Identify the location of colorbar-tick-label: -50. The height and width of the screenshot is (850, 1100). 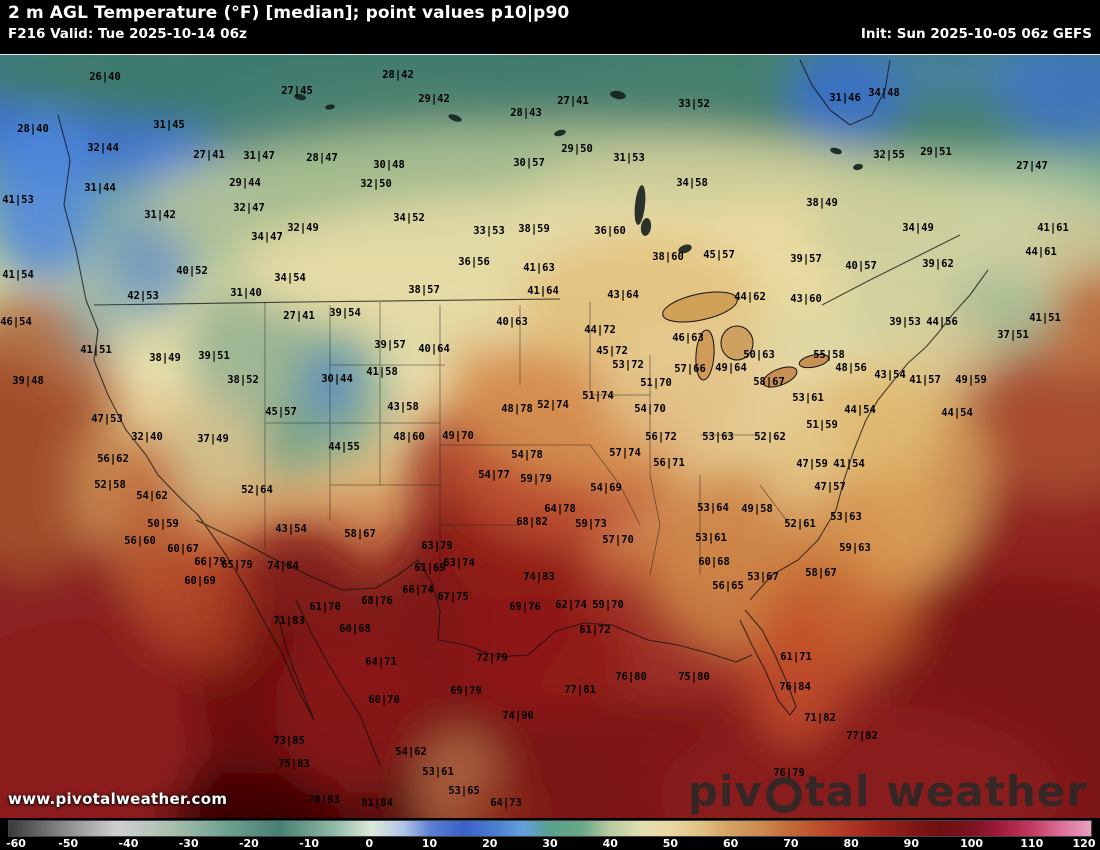
(68, 843).